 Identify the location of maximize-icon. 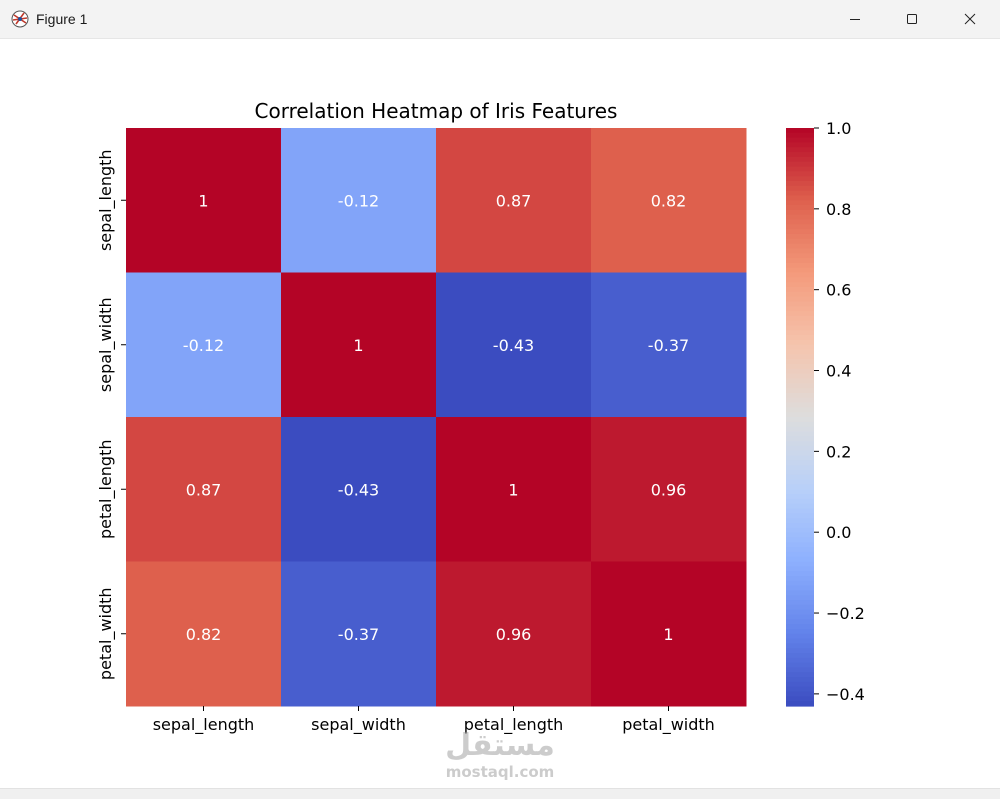
(912, 19).